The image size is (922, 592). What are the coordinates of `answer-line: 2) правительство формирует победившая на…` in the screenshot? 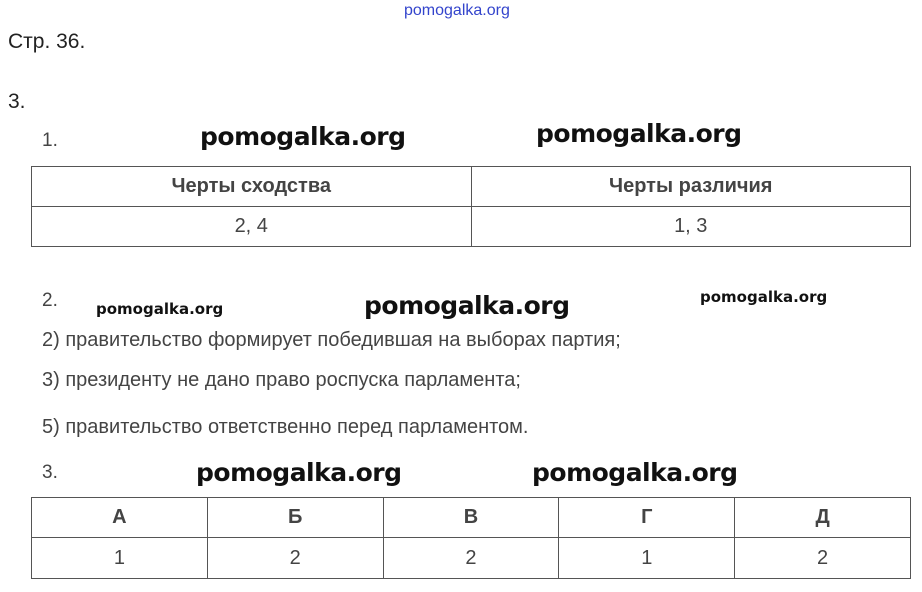 It's located at (331, 340).